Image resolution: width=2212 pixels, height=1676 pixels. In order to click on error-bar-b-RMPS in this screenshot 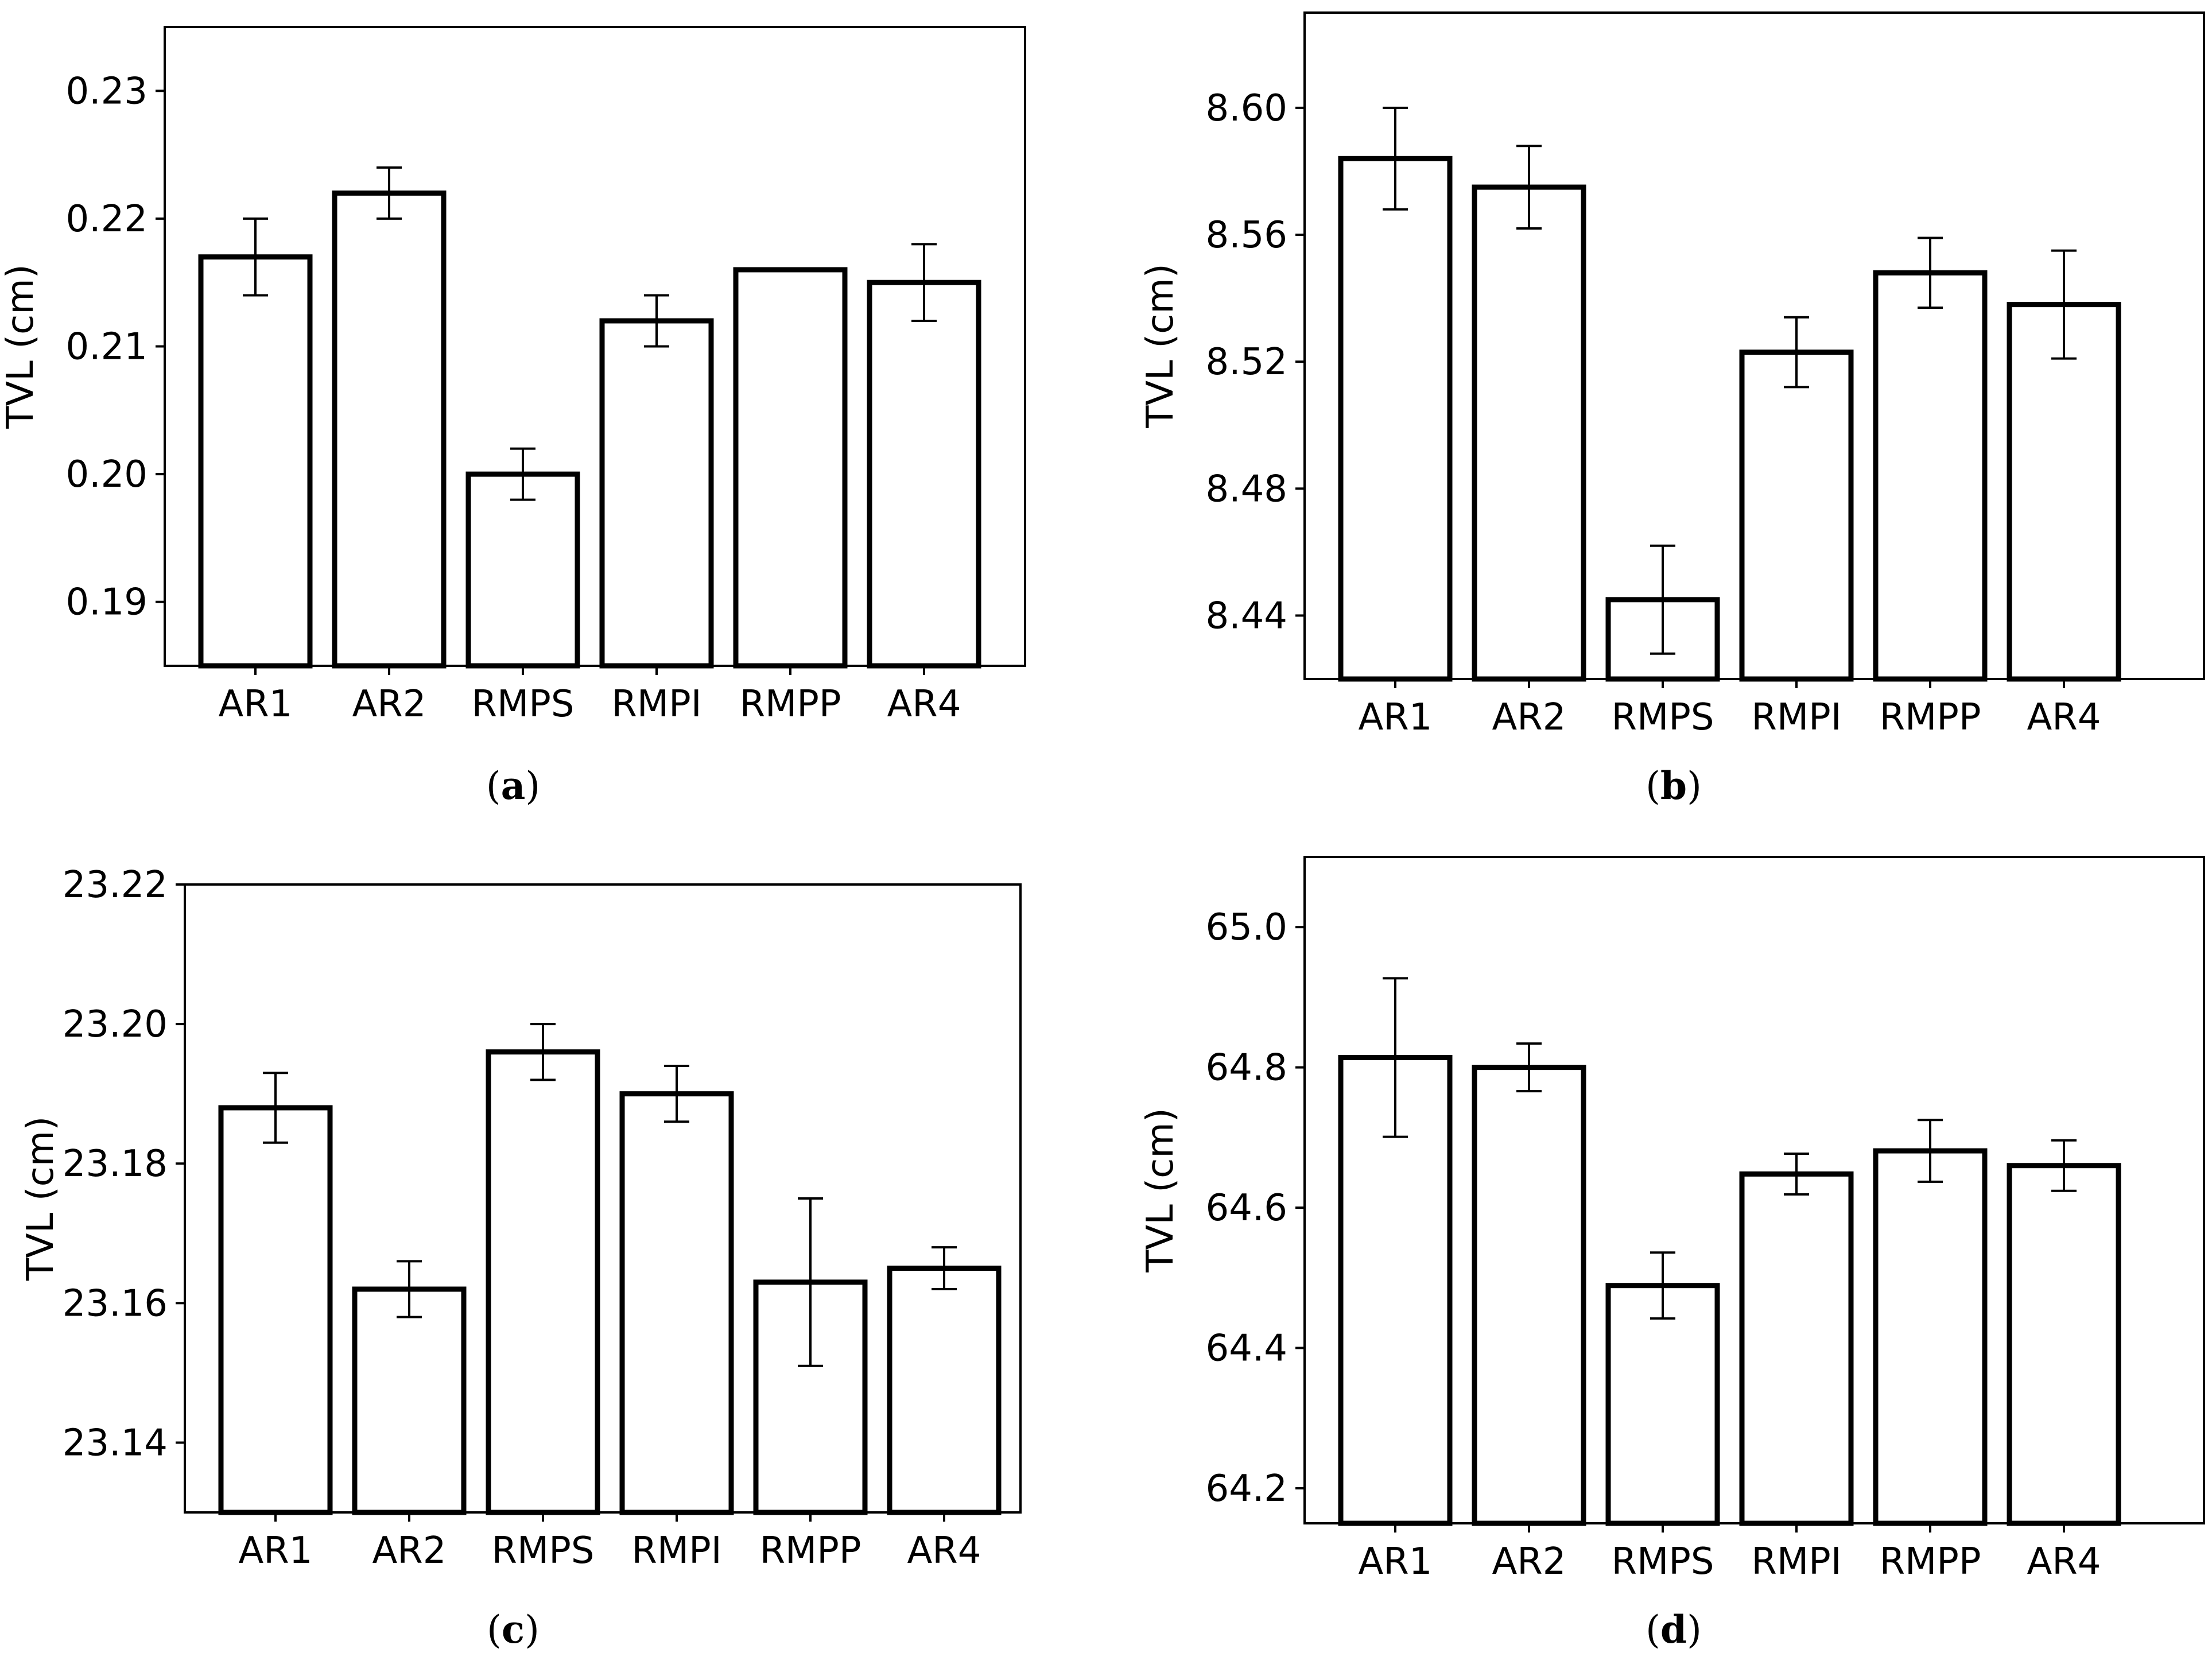, I will do `click(1662, 599)`.